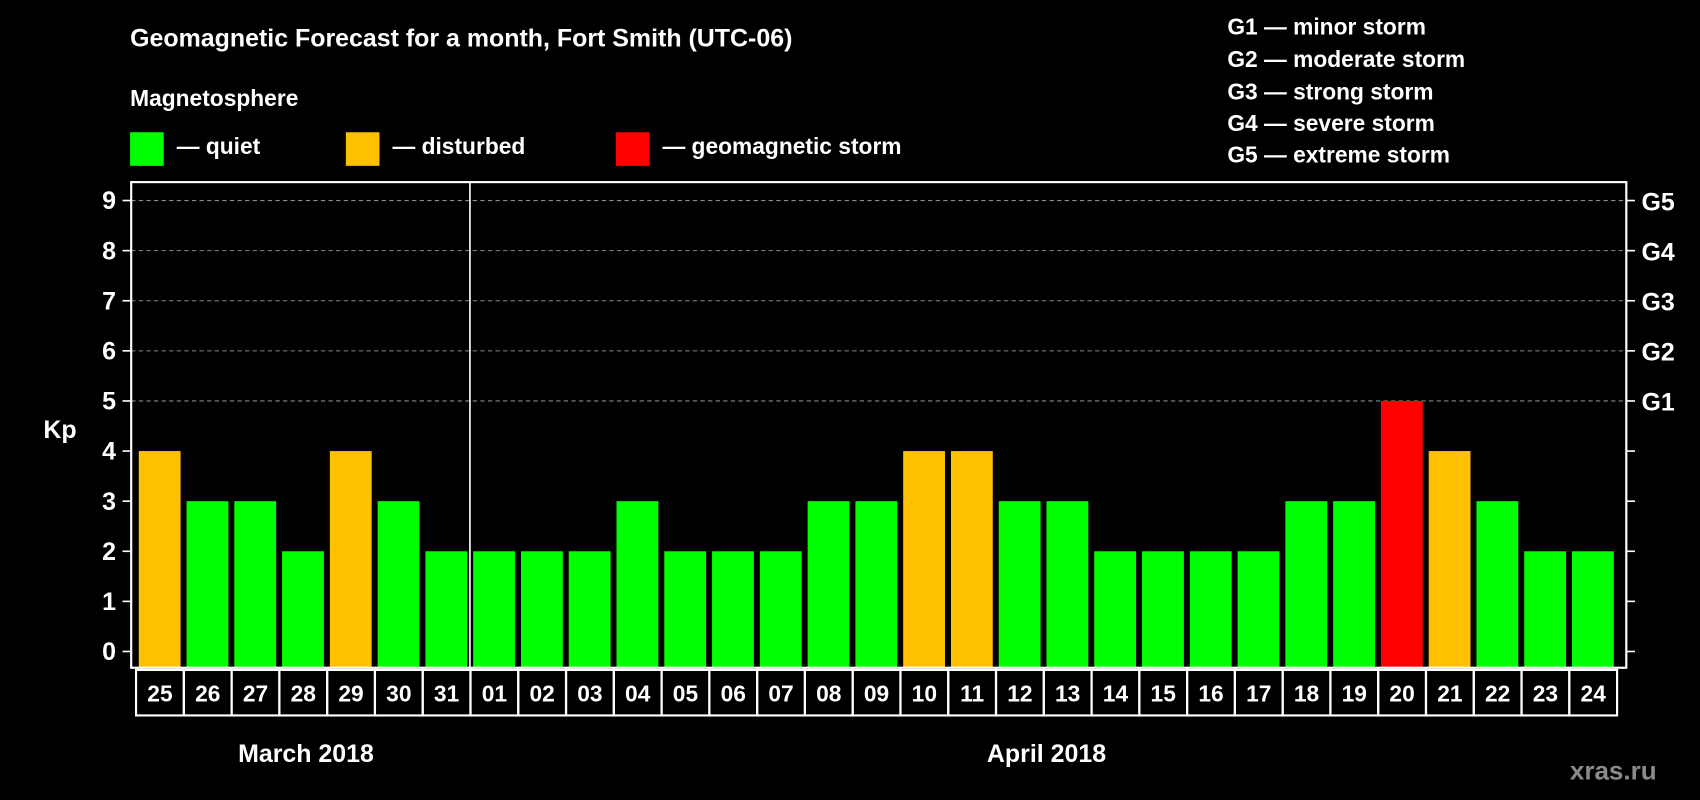 The width and height of the screenshot is (1700, 800). What do you see at coordinates (218, 147) in the screenshot?
I see `legend-label-quiet: — quiet` at bounding box center [218, 147].